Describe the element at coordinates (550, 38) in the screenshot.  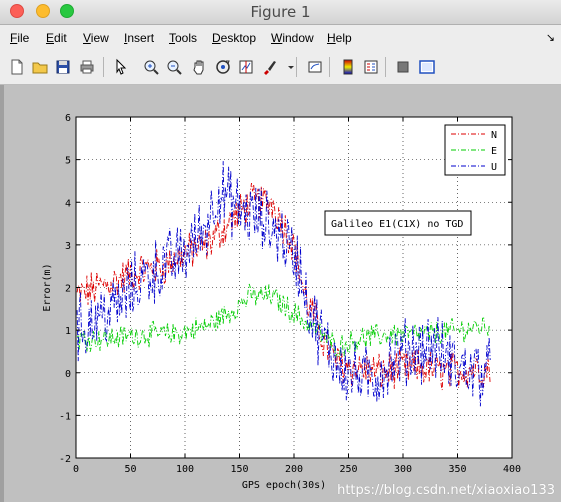
I see `dock-arrow-icon: ↘` at that location.